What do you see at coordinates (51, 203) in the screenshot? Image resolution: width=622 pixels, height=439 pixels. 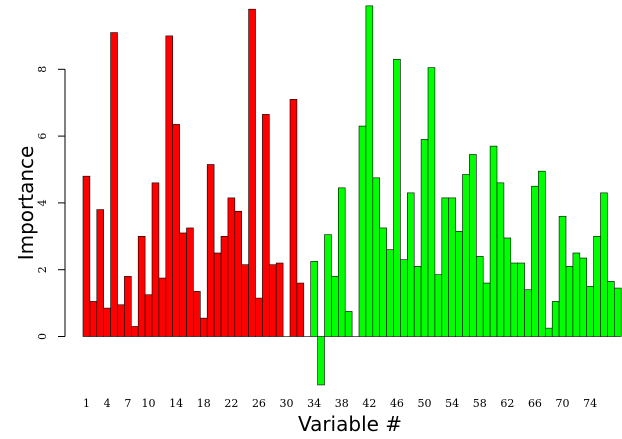 I see `y-axis: 0 2 4 6 8` at bounding box center [51, 203].